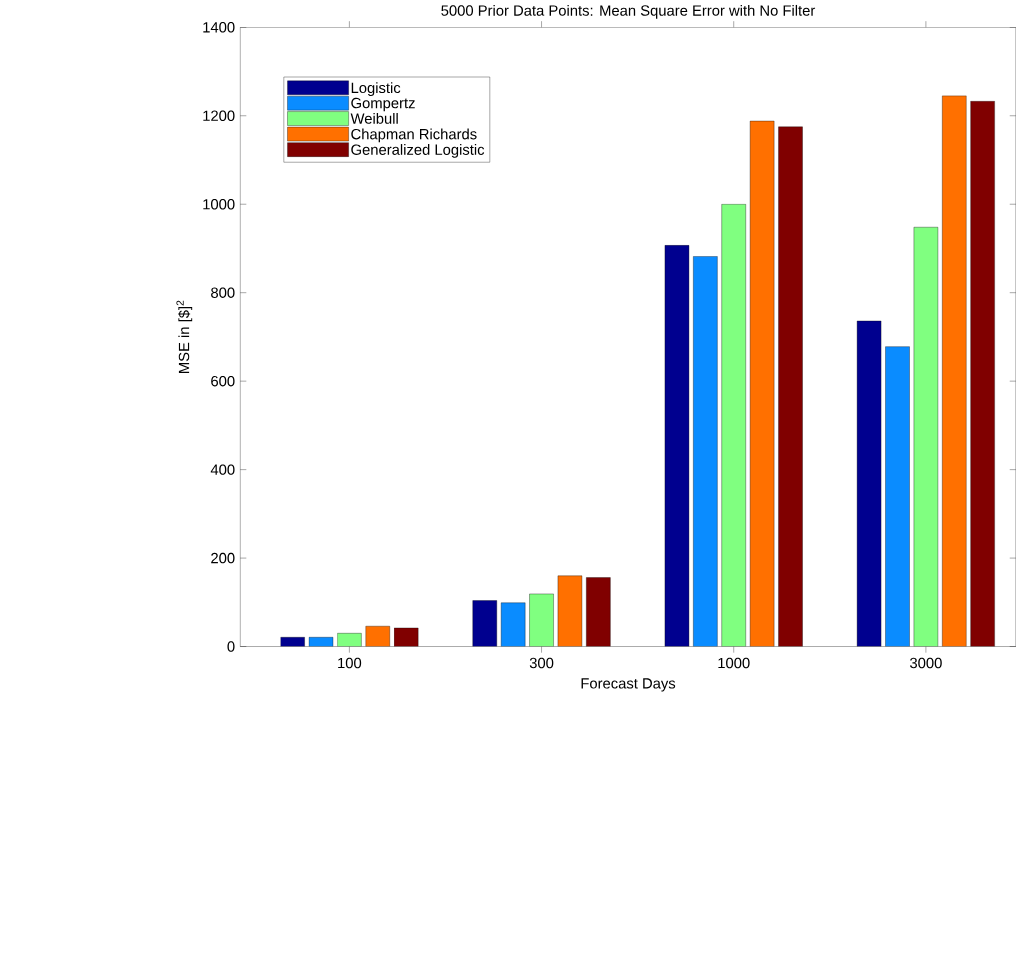  What do you see at coordinates (414, 135) in the screenshot?
I see `legend-label: Chapman Richards` at bounding box center [414, 135].